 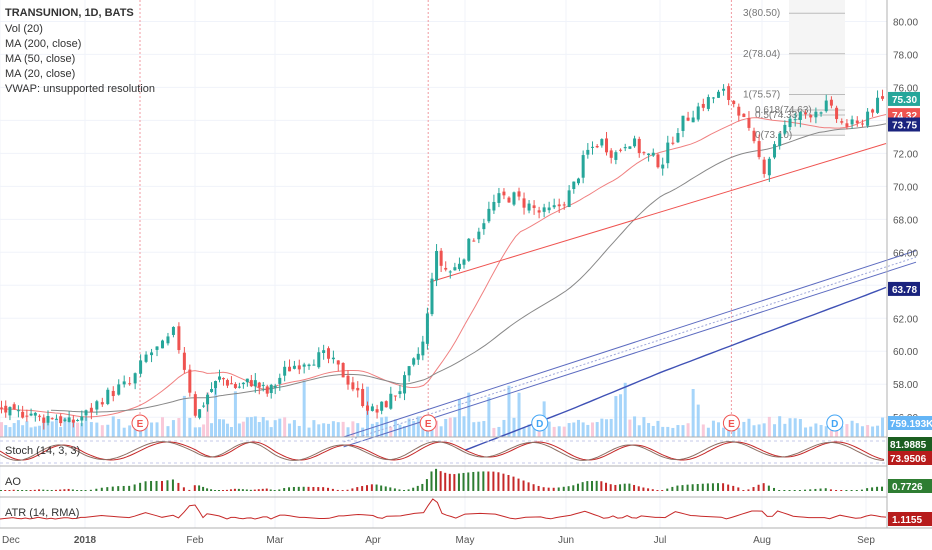 I want to click on indicator-label-vol: Vol (20), so click(x=24, y=29).